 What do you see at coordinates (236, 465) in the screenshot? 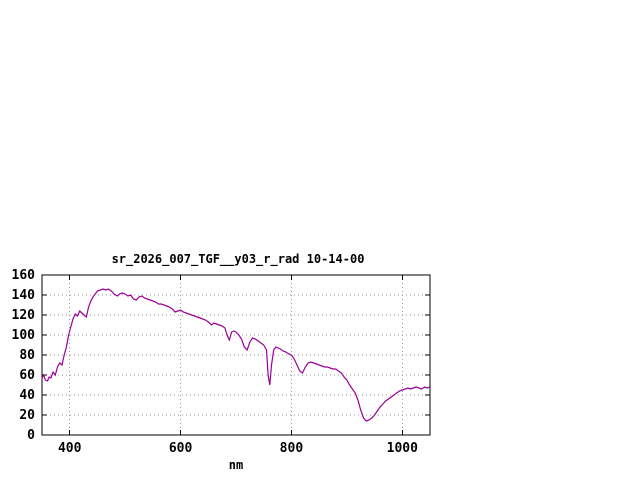
I see `x-axis-label: nm` at bounding box center [236, 465].